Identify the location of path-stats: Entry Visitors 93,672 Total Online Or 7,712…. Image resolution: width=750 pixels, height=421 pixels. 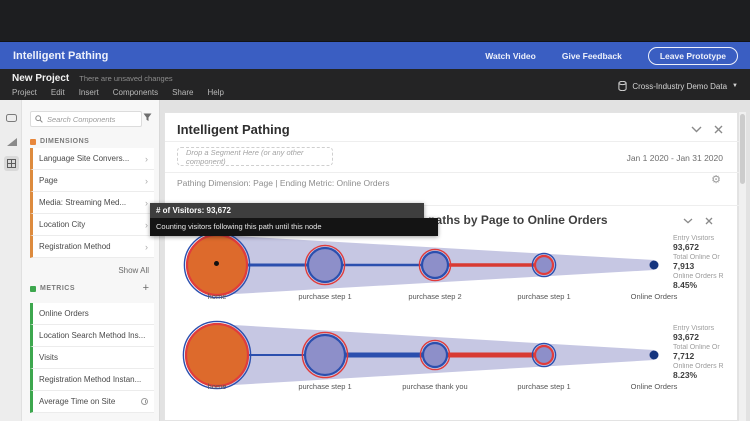
(709, 353).